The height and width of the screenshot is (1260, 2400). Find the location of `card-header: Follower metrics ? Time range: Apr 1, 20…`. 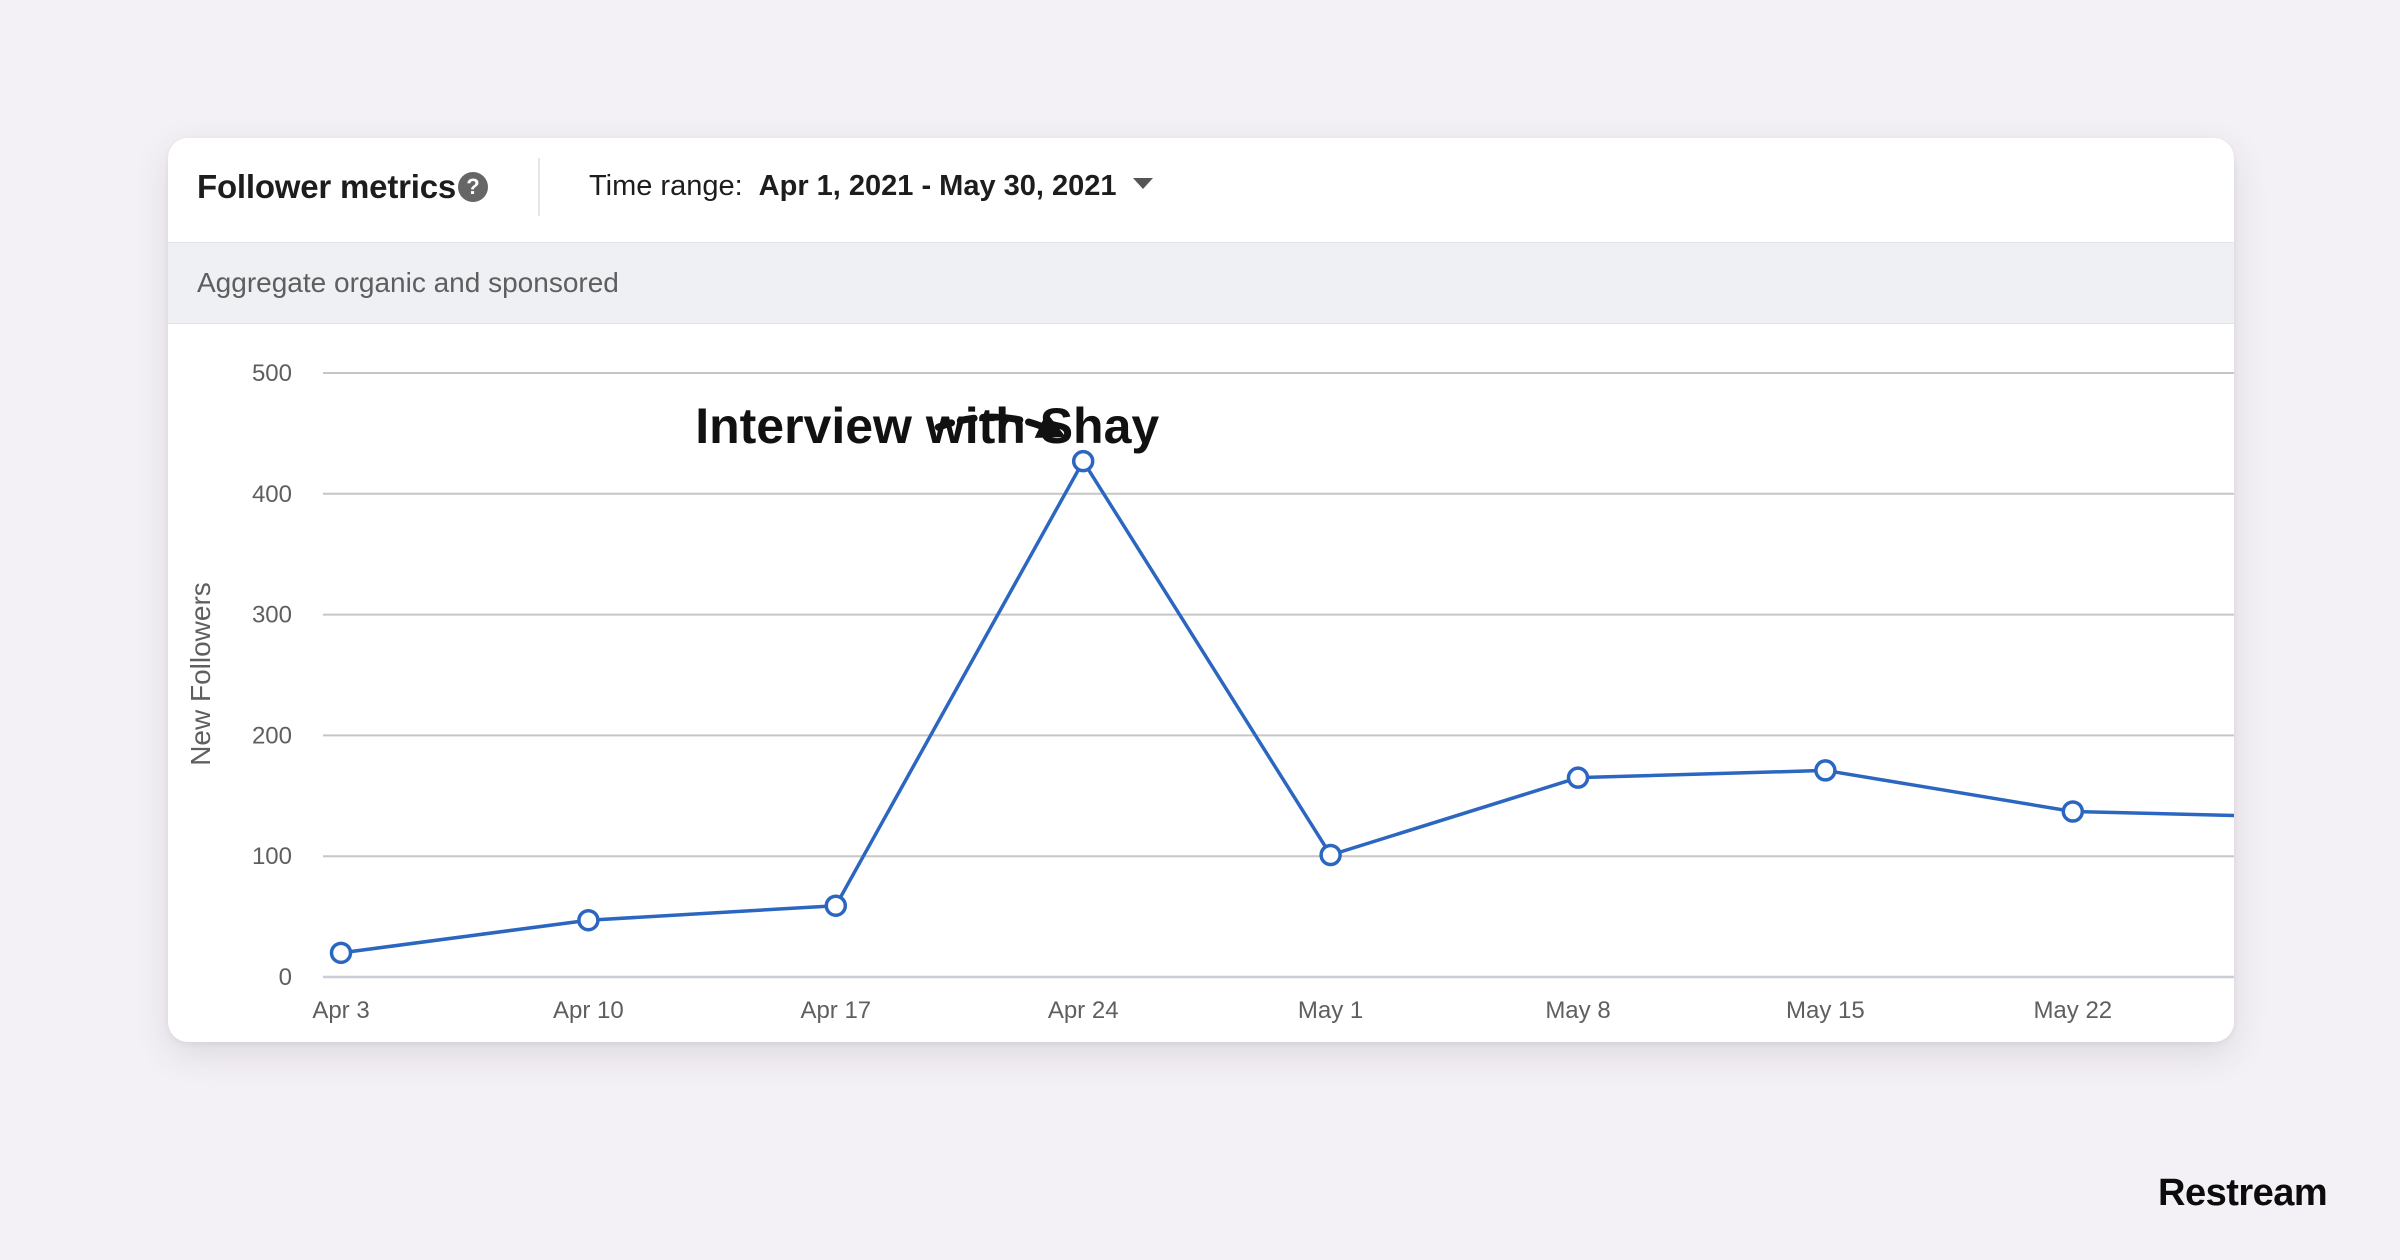

card-header: Follower metrics ? Time range: Apr 1, 20… is located at coordinates (1201, 190).